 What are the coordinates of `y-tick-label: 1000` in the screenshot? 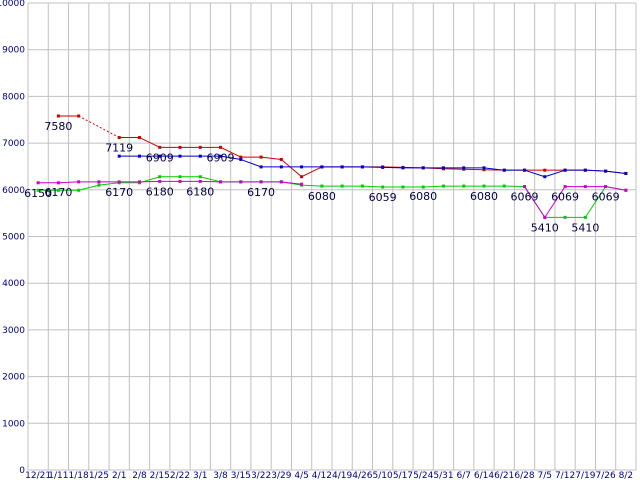 It's located at (13, 424).